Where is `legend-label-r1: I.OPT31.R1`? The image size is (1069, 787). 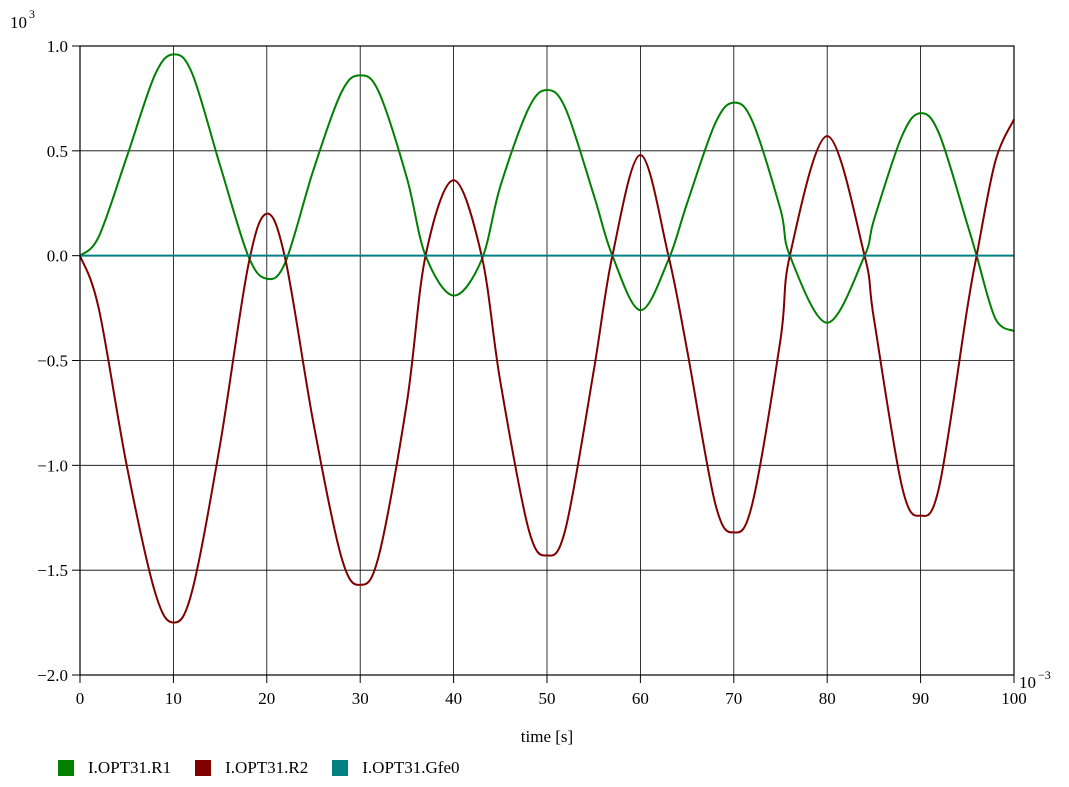
legend-label-r1: I.OPT31.R1 is located at coordinates (130, 767).